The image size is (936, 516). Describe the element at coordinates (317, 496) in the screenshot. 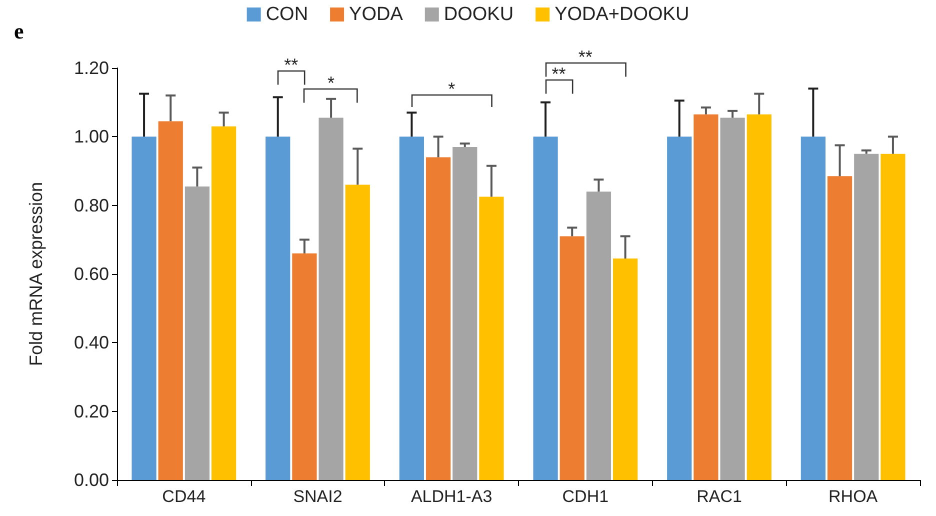

I see `x-tick-label: SNAI2` at that location.